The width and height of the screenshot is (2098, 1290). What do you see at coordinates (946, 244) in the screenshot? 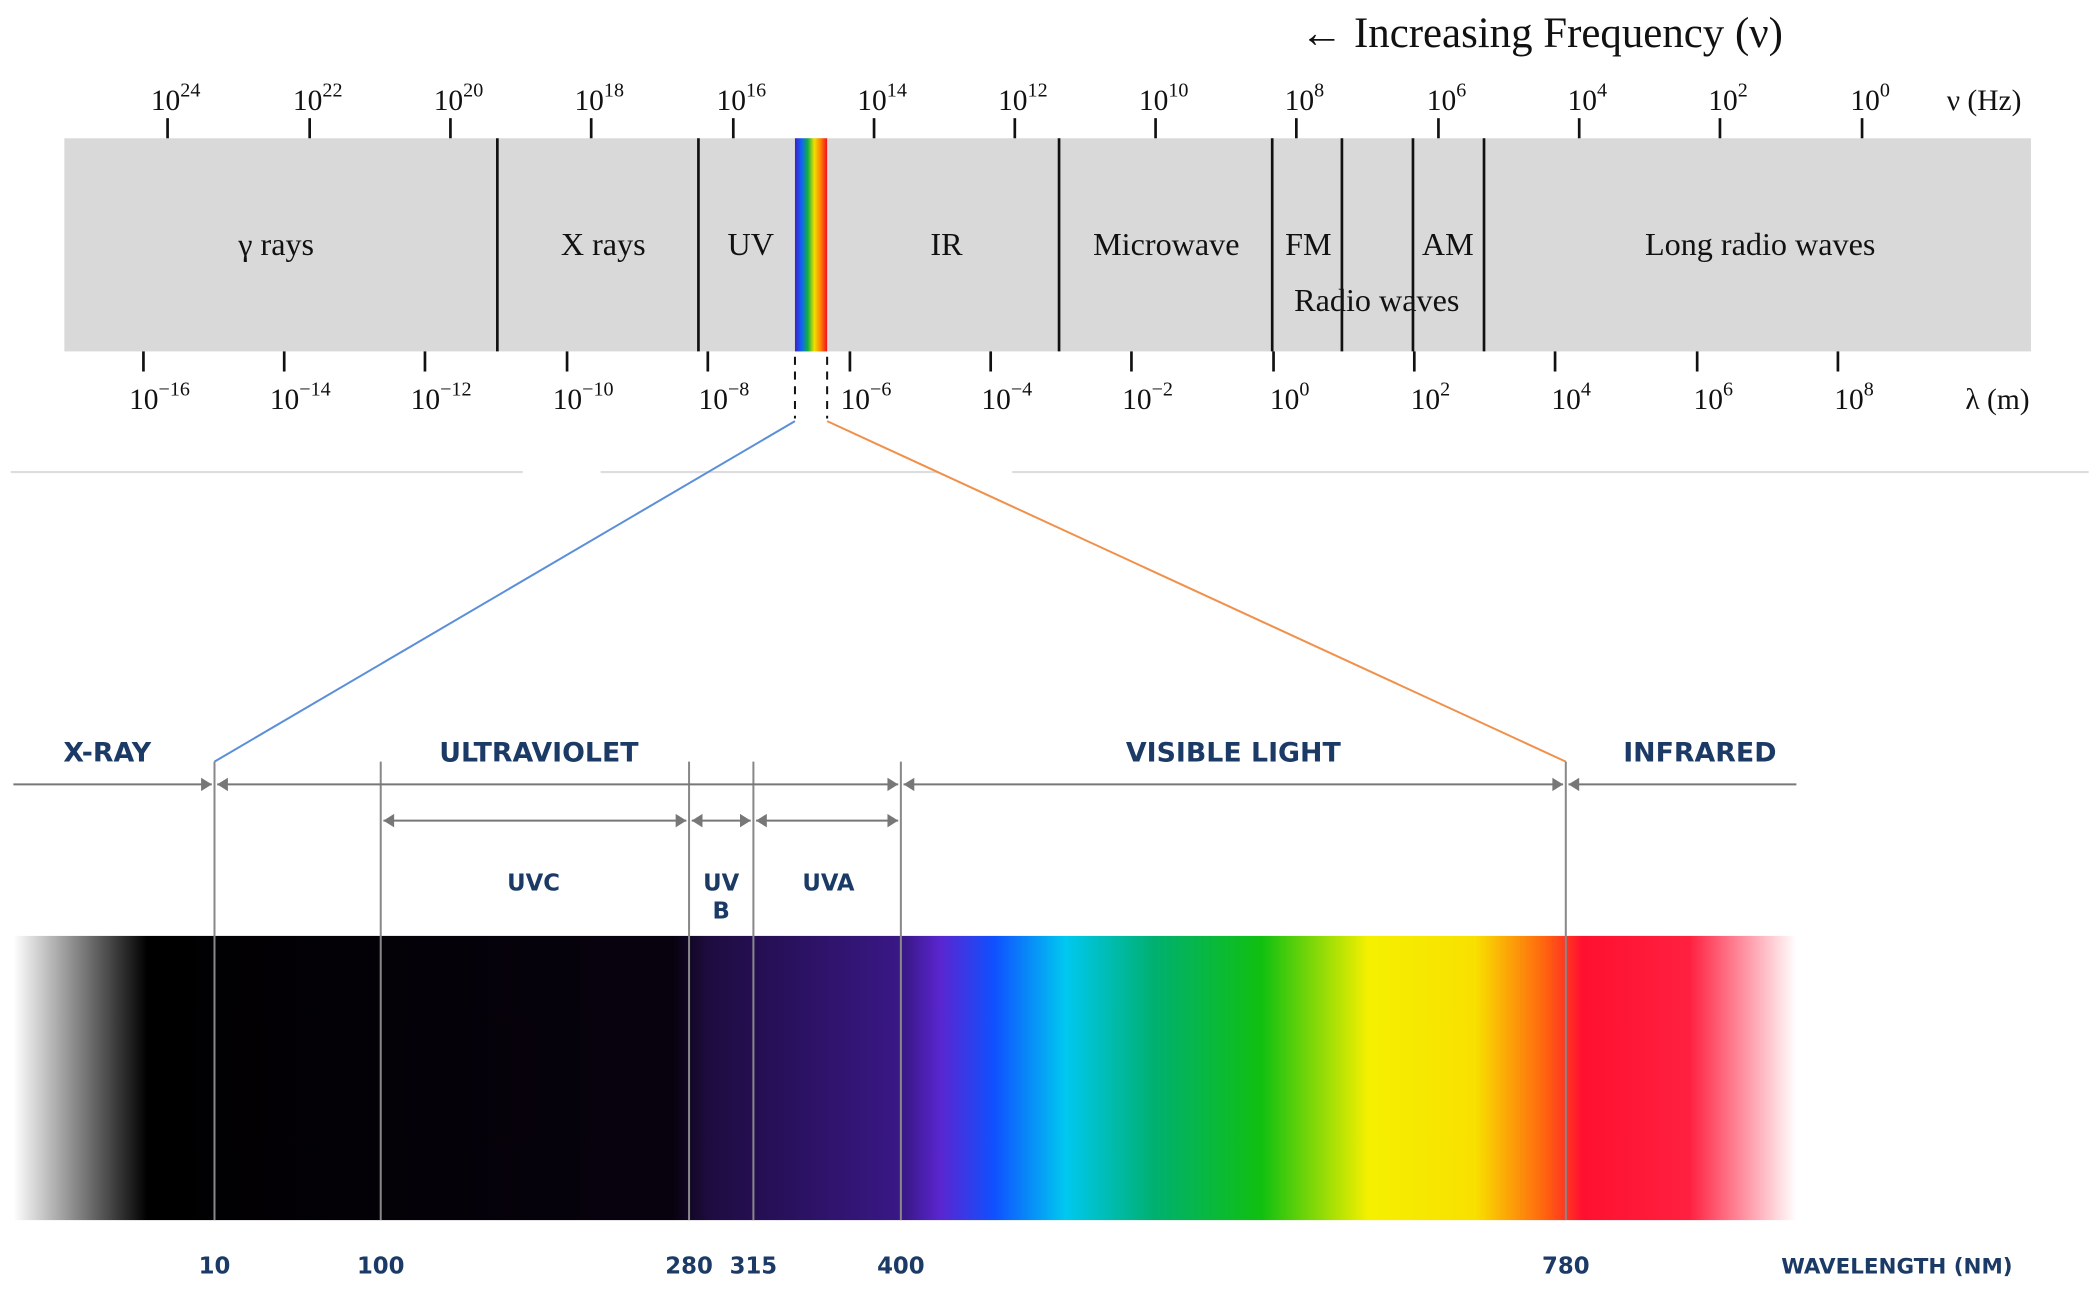
I see `band-label: IR` at bounding box center [946, 244].